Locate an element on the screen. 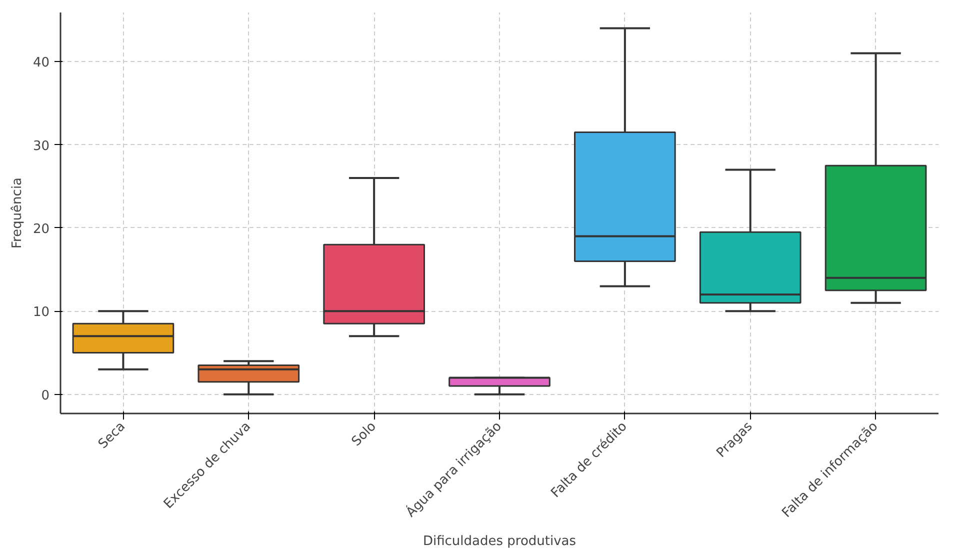  y-tick-label: 20 is located at coordinates (41, 229).